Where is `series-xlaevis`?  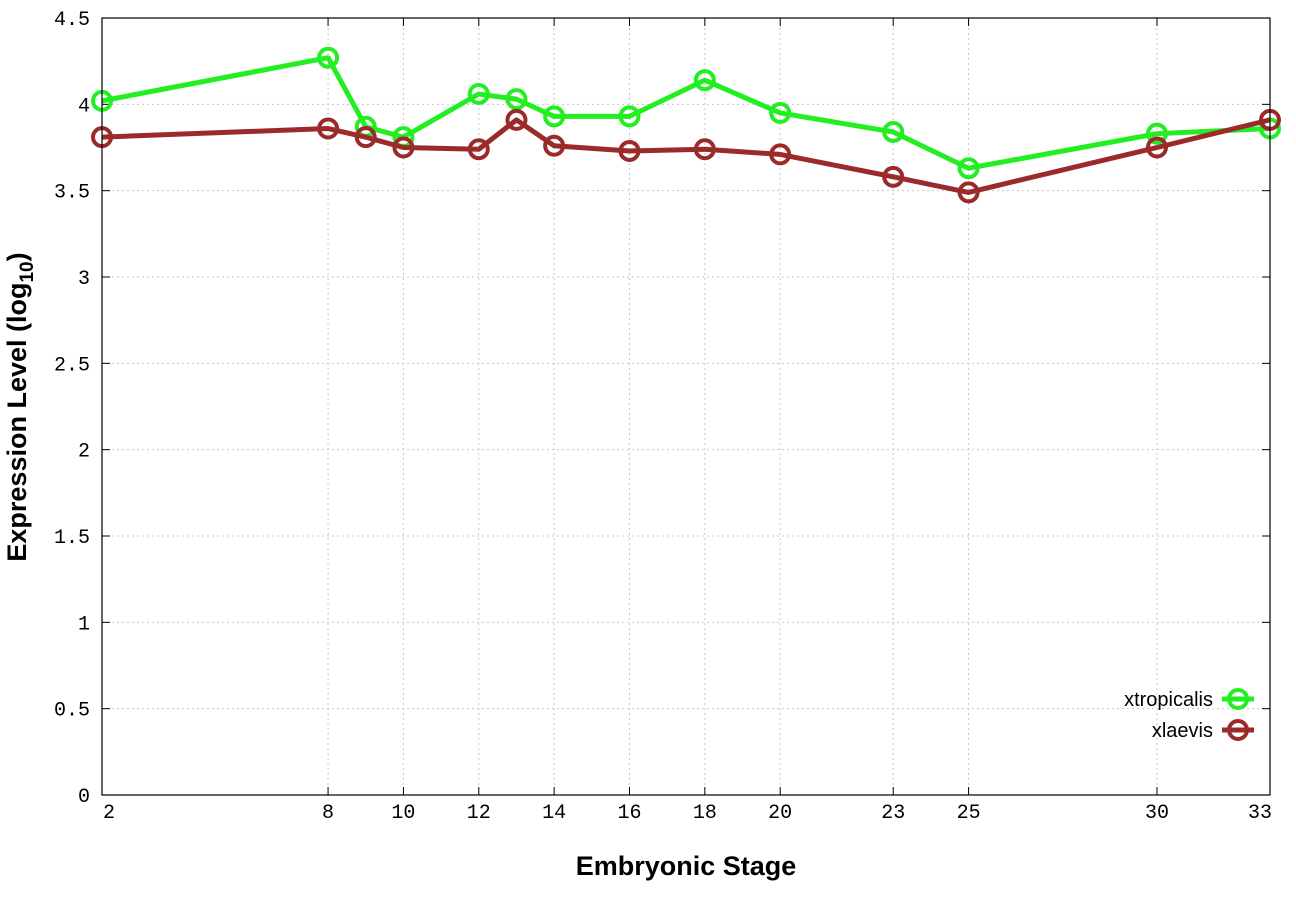 series-xlaevis is located at coordinates (686, 156).